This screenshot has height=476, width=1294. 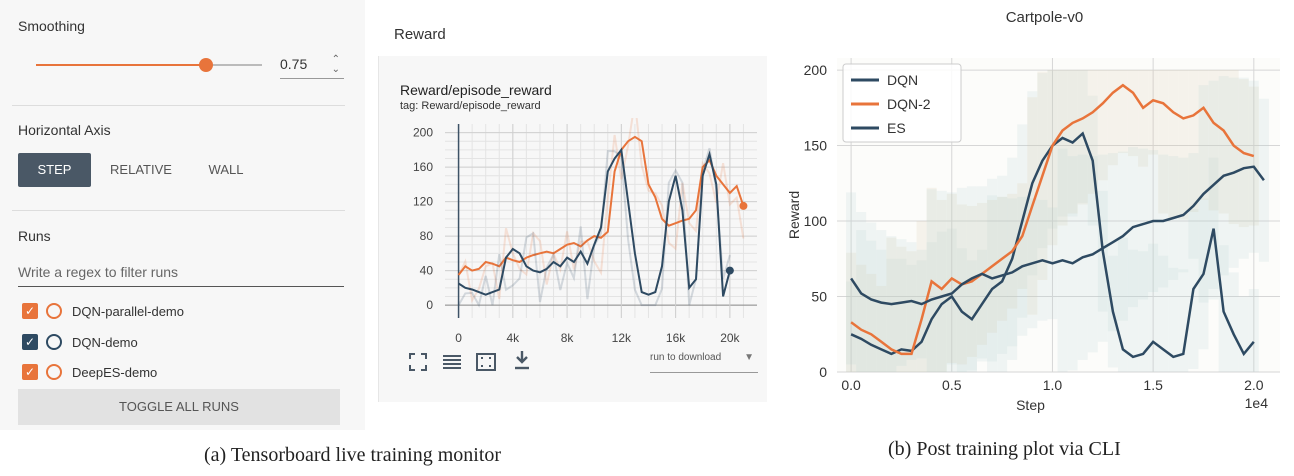 I want to click on series-line, so click(x=594, y=222).